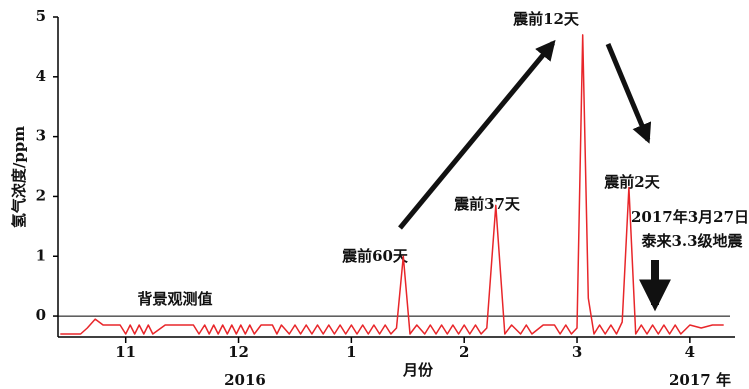 Image resolution: width=749 pixels, height=389 pixels. What do you see at coordinates (418, 370) in the screenshot?
I see `x-axis-label: 月份` at bounding box center [418, 370].